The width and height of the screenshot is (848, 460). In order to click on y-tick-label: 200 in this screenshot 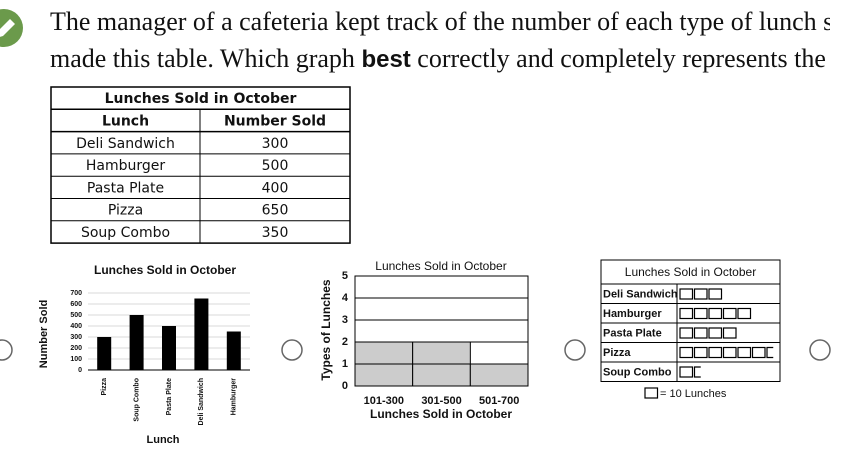, I will do `click(76, 348)`.